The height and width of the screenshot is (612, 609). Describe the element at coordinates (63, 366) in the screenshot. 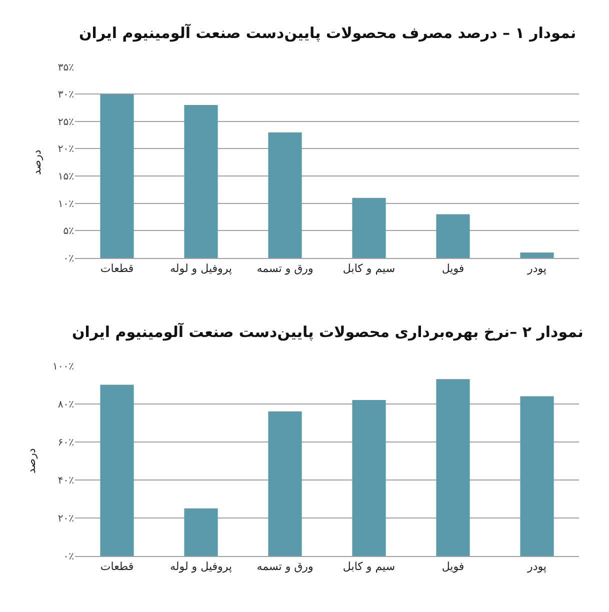

I see `y-tick-label: ۱۰۰٪` at that location.